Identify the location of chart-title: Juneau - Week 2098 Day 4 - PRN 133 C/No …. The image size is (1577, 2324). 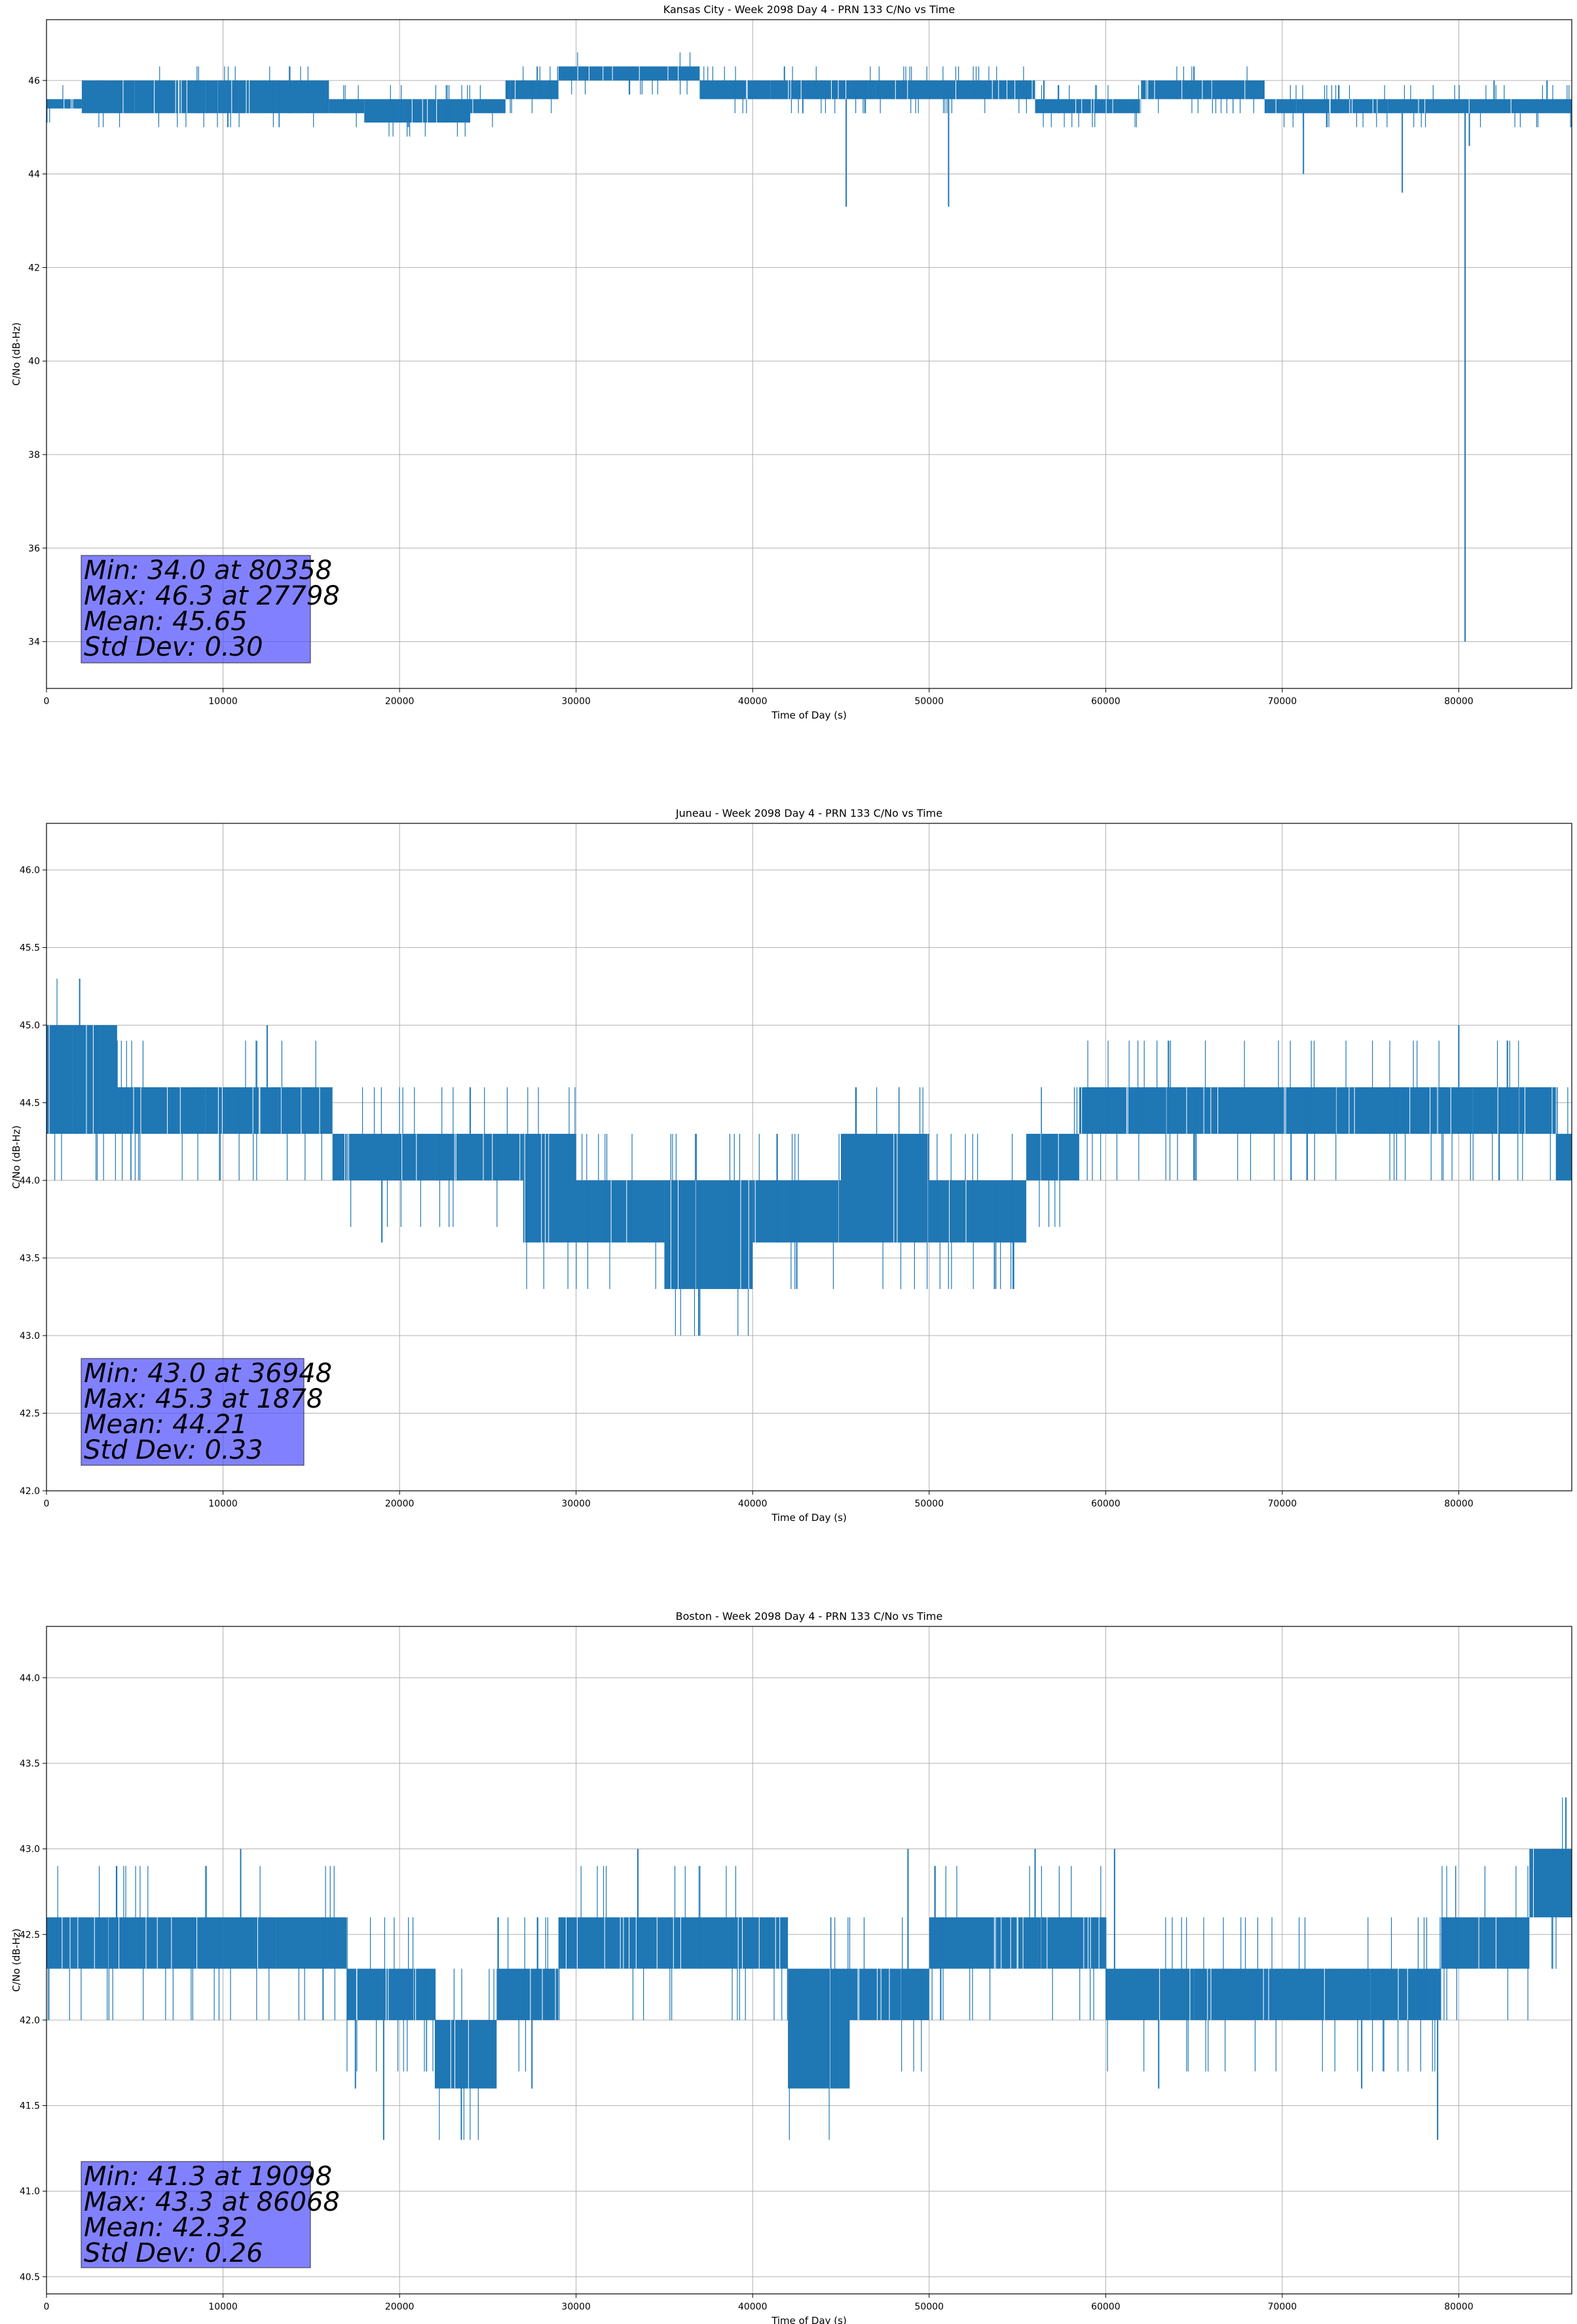
(808, 813).